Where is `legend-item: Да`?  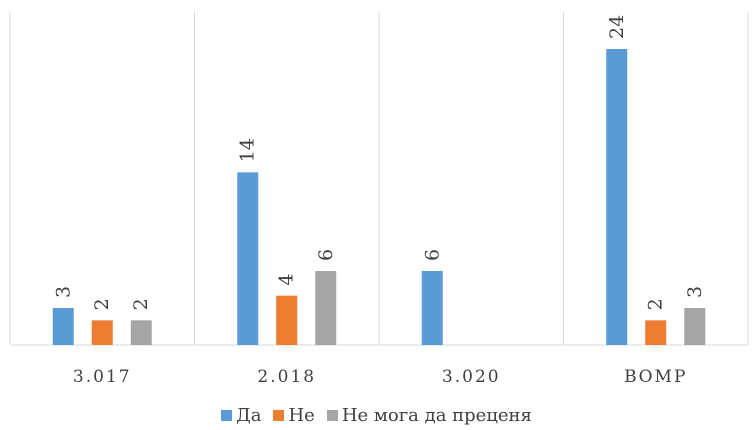 legend-item: Да is located at coordinates (241, 415).